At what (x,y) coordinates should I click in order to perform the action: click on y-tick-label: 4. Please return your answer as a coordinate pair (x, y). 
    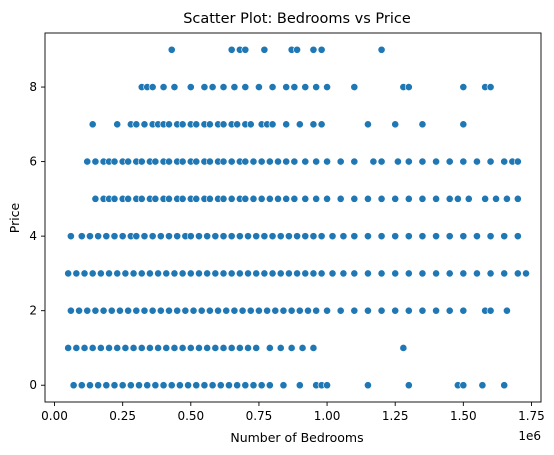
    Looking at the image, I should click on (33, 236).